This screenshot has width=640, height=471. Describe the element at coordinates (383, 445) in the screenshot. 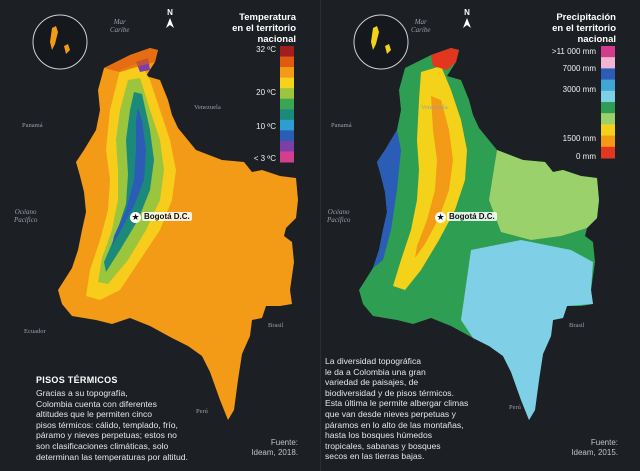

I see `desc-line: tropicales, sabanas y bosques` at that location.